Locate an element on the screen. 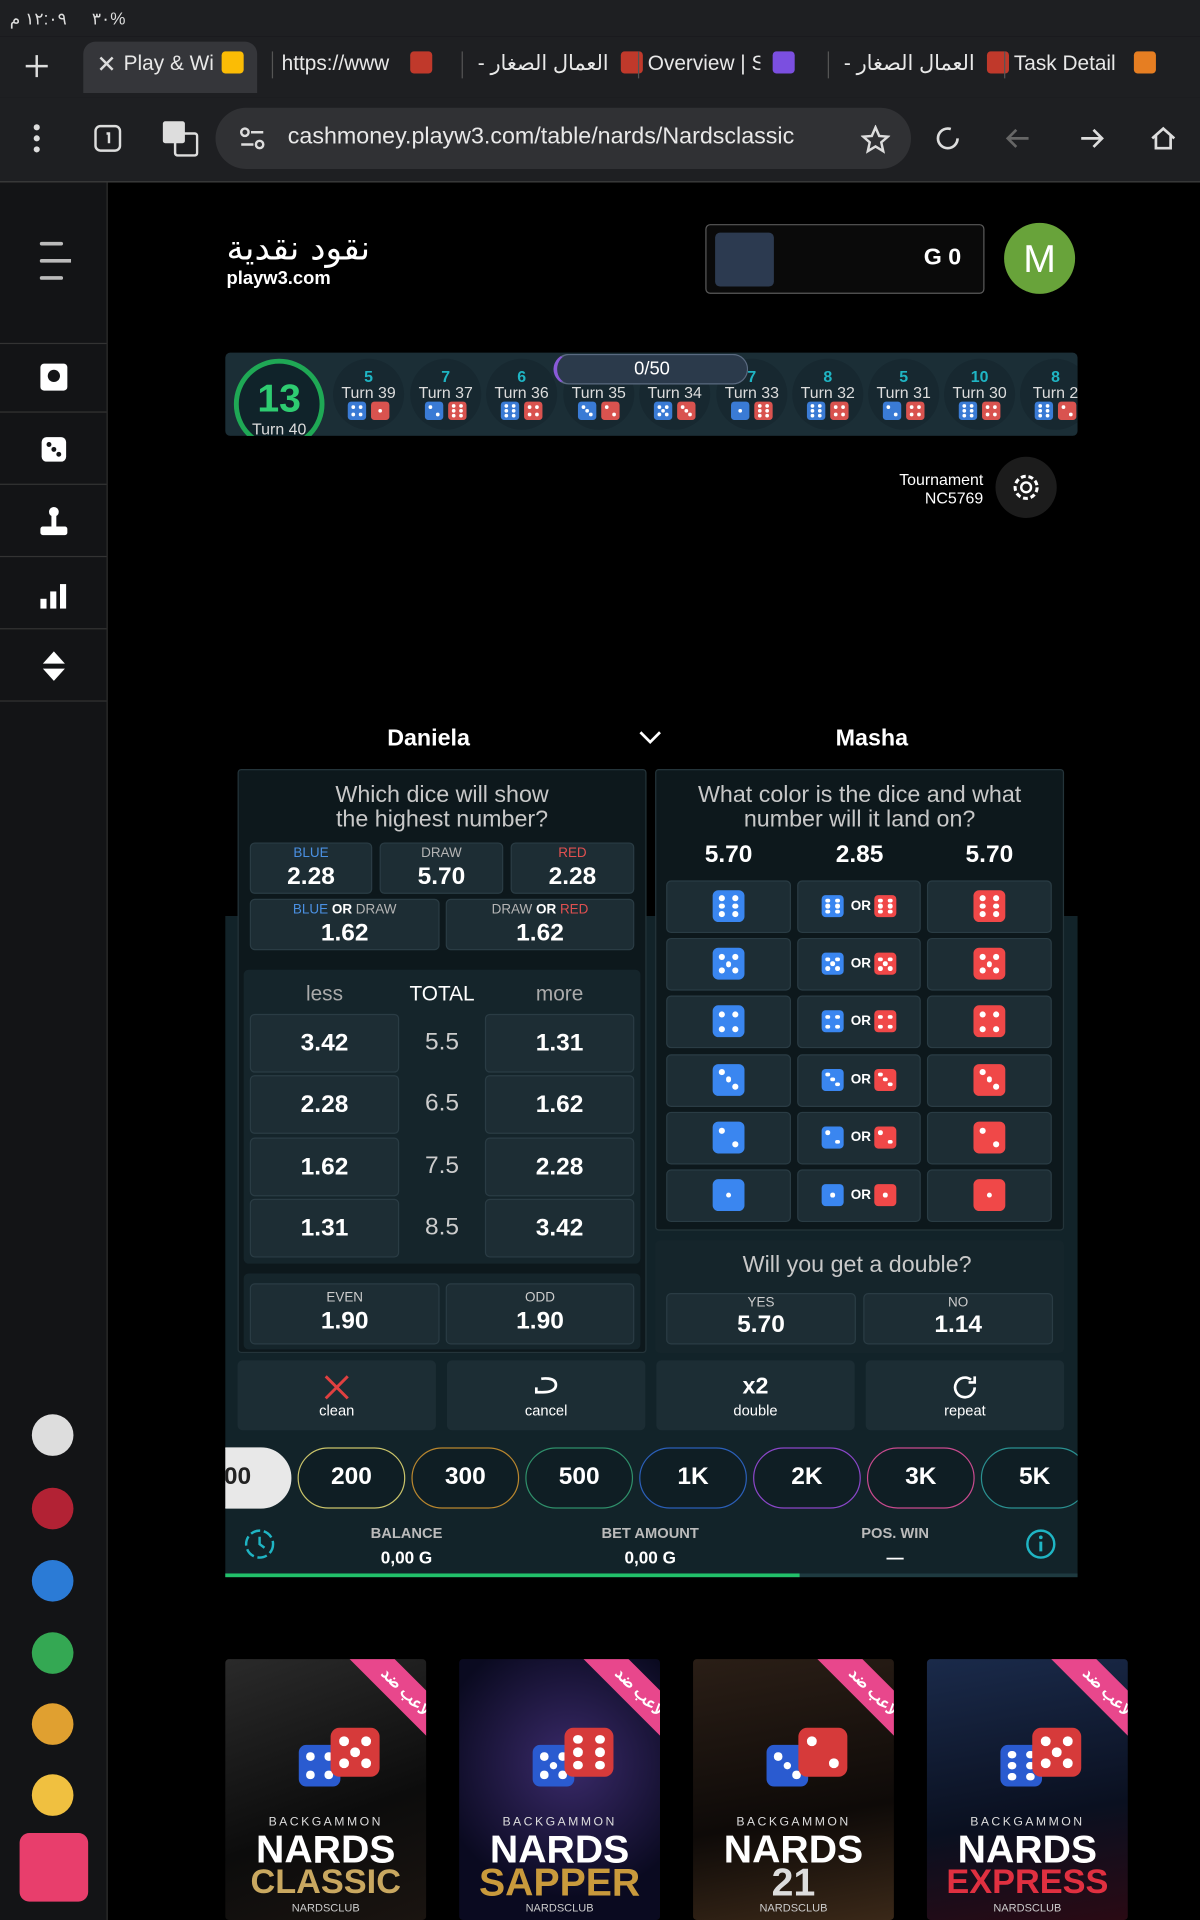 This screenshot has width=1200, height=1920. new-tab-button is located at coordinates (36, 65).